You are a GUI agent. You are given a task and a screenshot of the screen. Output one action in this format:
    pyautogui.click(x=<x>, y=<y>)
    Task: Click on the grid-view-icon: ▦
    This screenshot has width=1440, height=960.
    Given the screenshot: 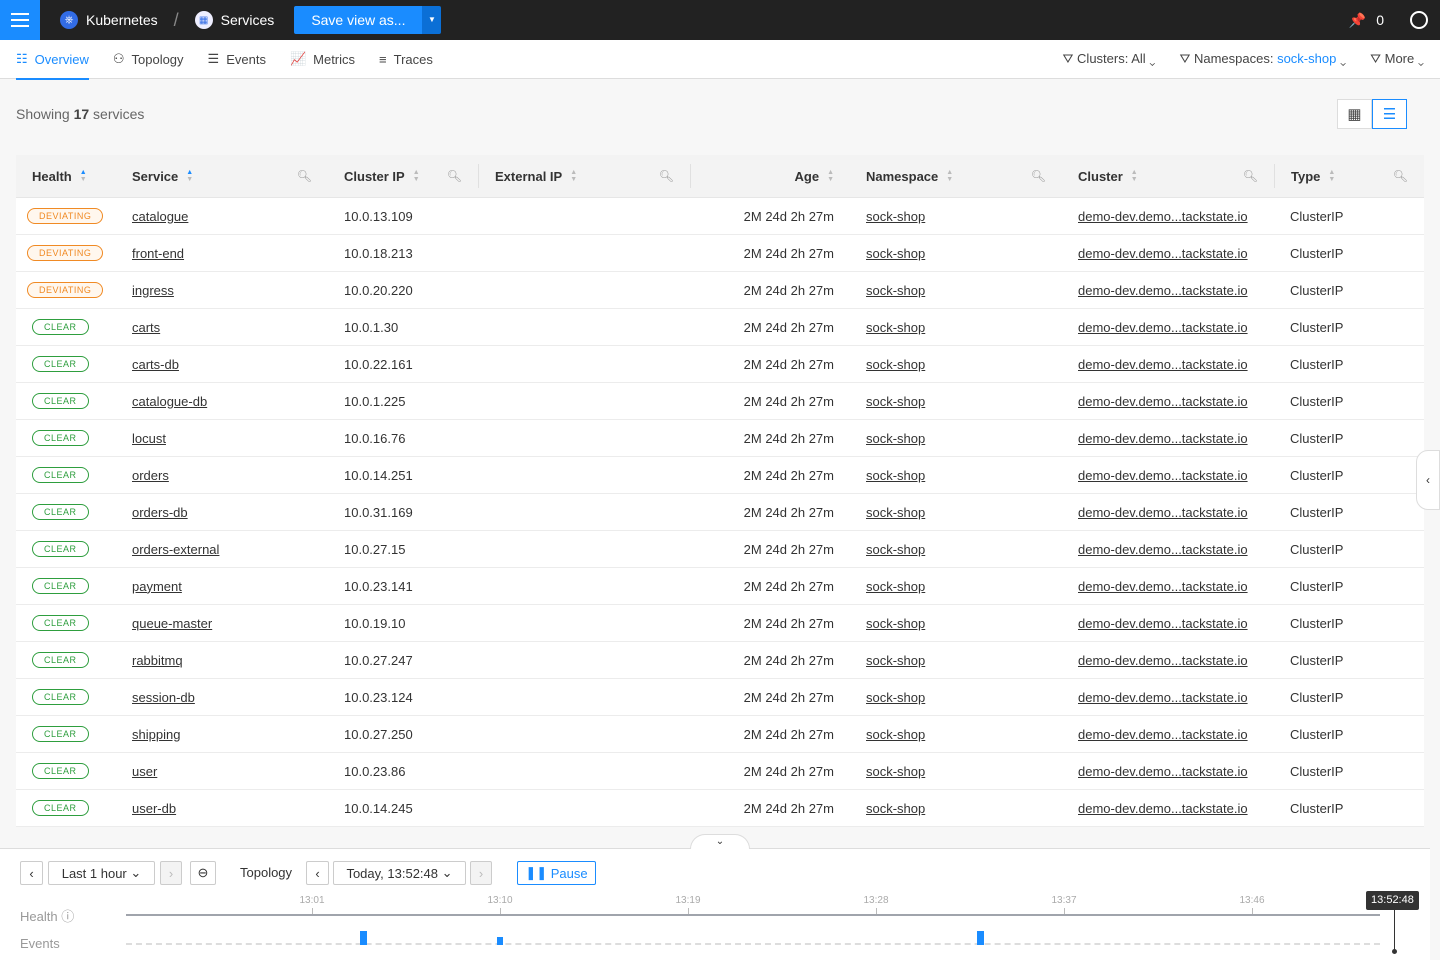 What is the action you would take?
    pyautogui.click(x=1354, y=114)
    